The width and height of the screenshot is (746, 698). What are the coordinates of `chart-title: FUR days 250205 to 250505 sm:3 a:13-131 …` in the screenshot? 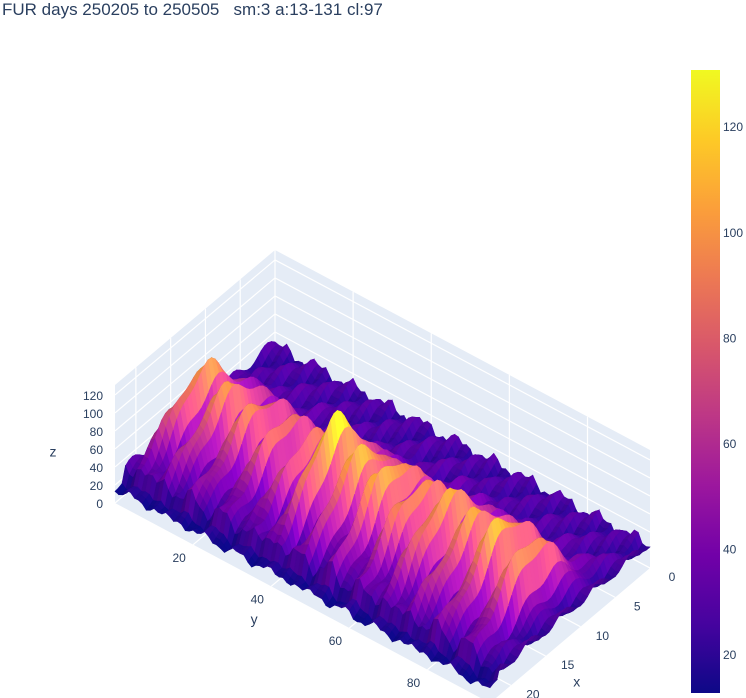 It's located at (192, 9).